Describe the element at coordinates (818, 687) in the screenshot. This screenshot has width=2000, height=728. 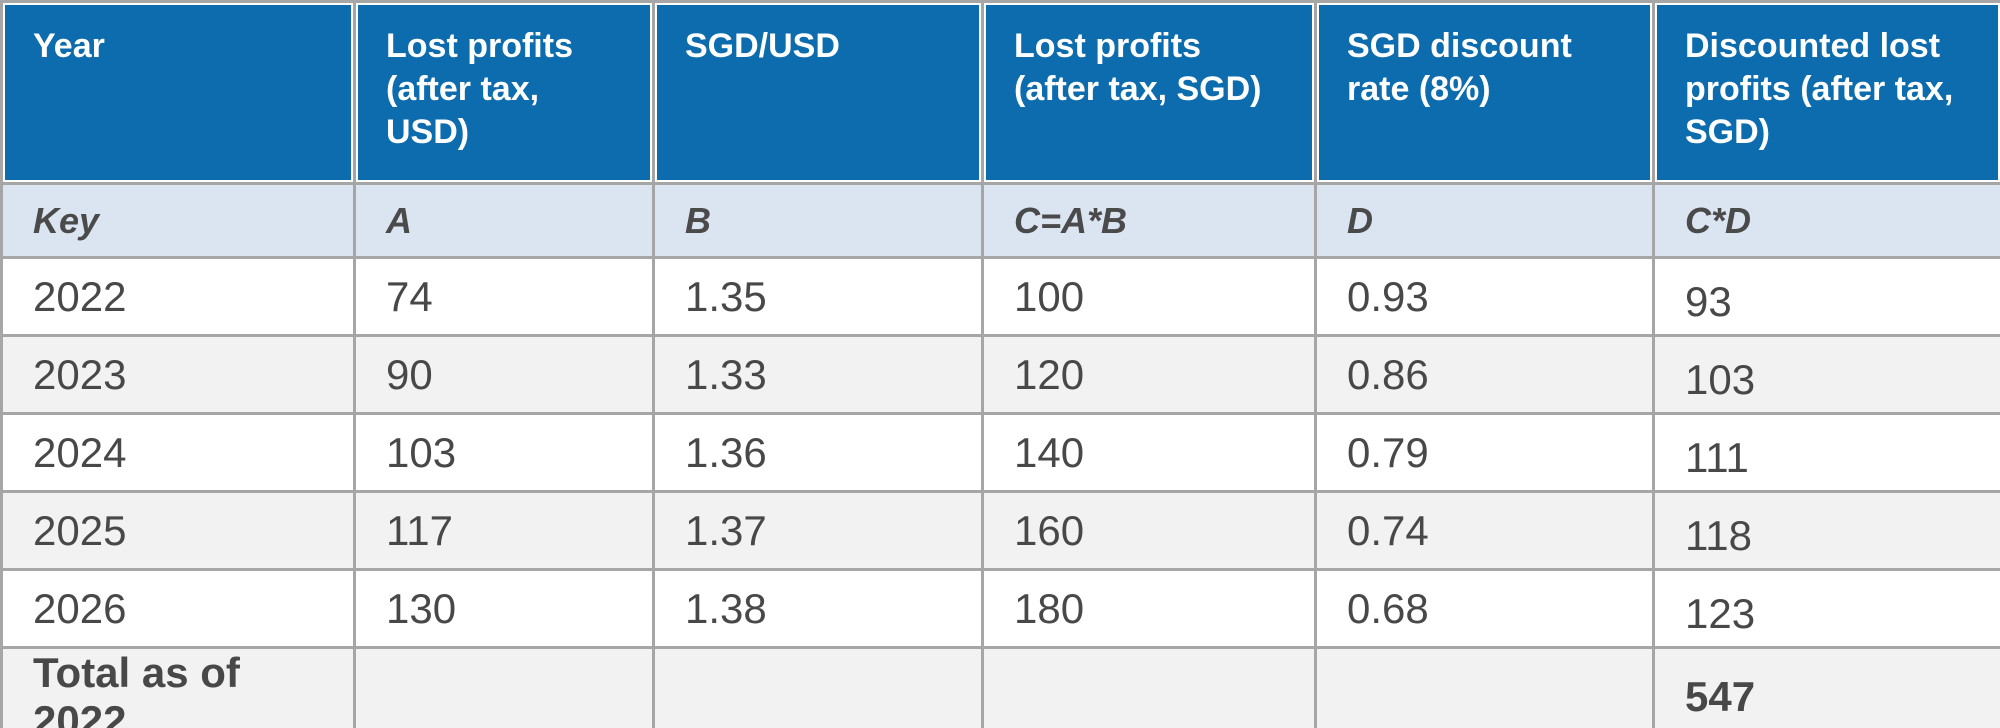
I see `total-empty-b` at that location.